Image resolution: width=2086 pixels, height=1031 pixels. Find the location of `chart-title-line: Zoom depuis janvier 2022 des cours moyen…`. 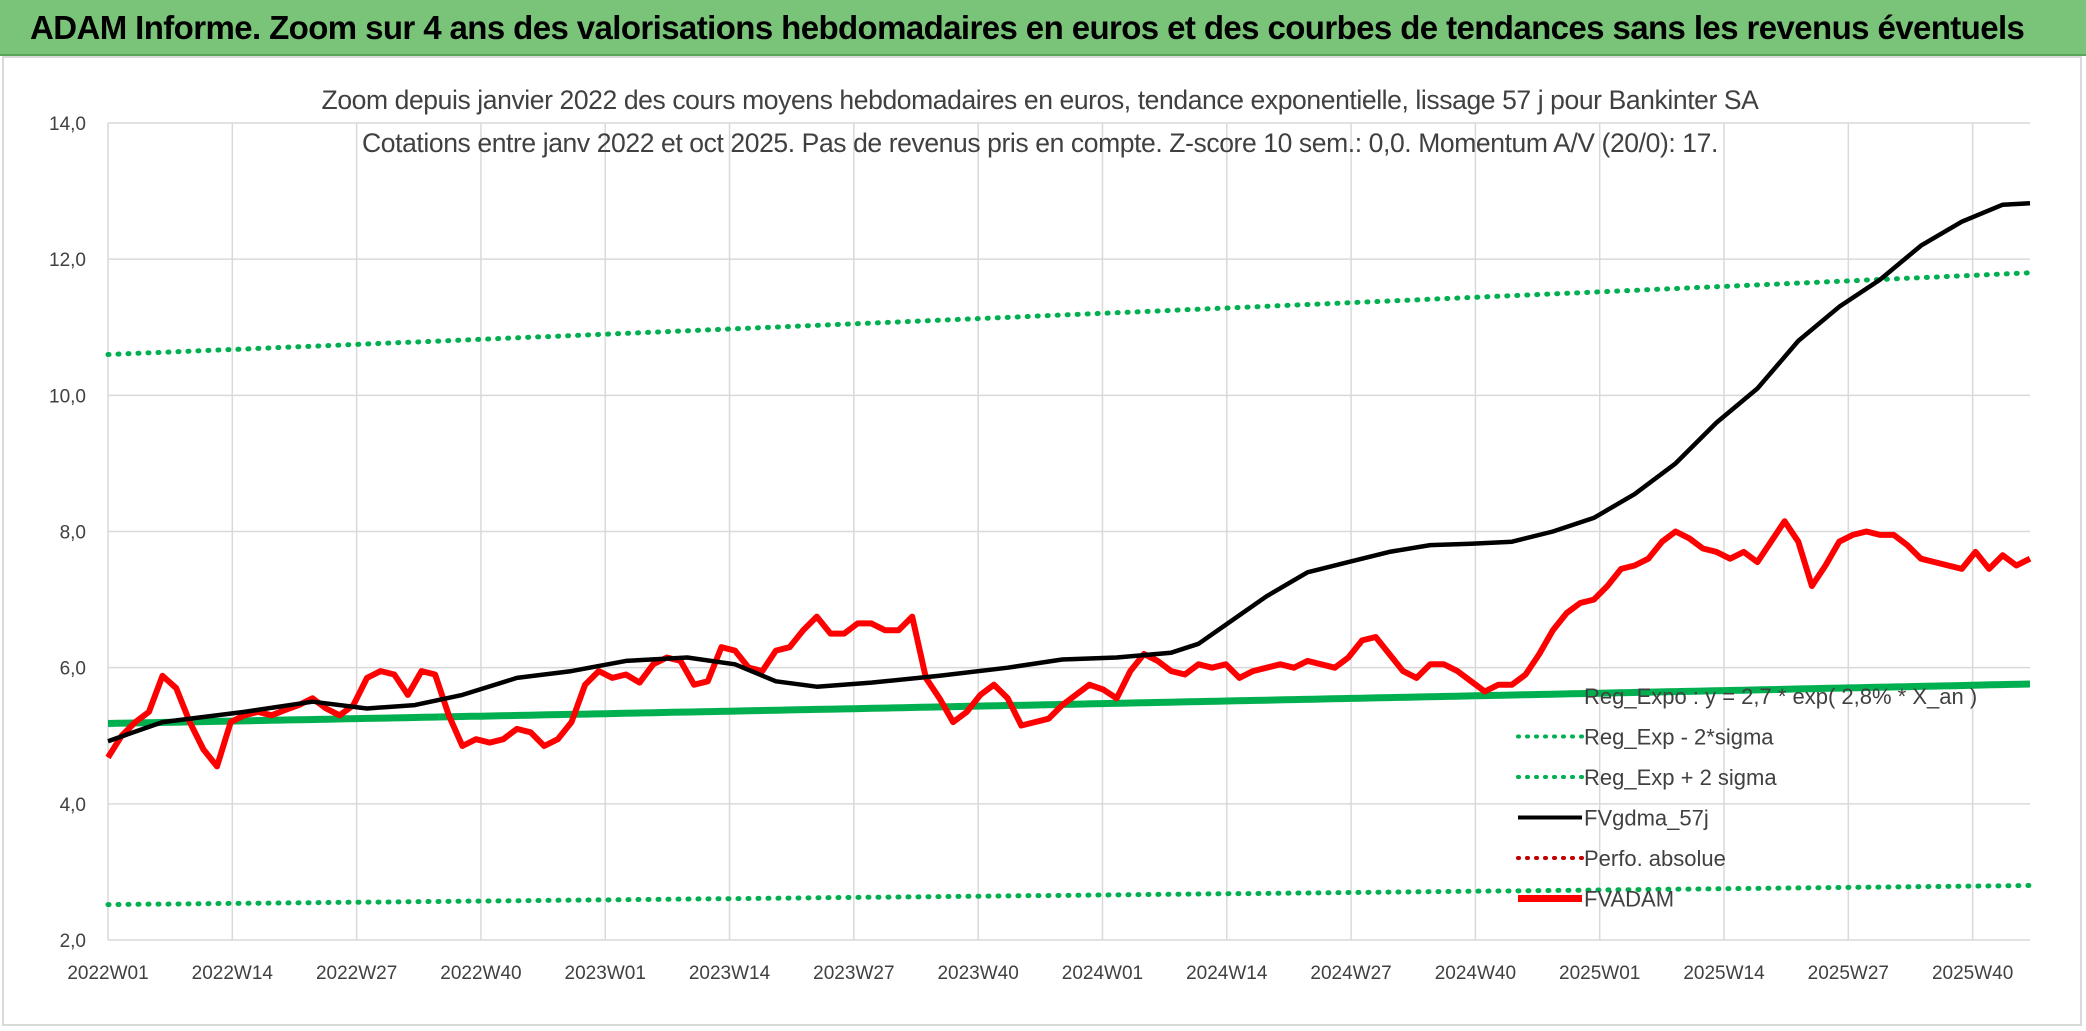

chart-title-line: Zoom depuis janvier 2022 des cours moyen… is located at coordinates (1041, 100).